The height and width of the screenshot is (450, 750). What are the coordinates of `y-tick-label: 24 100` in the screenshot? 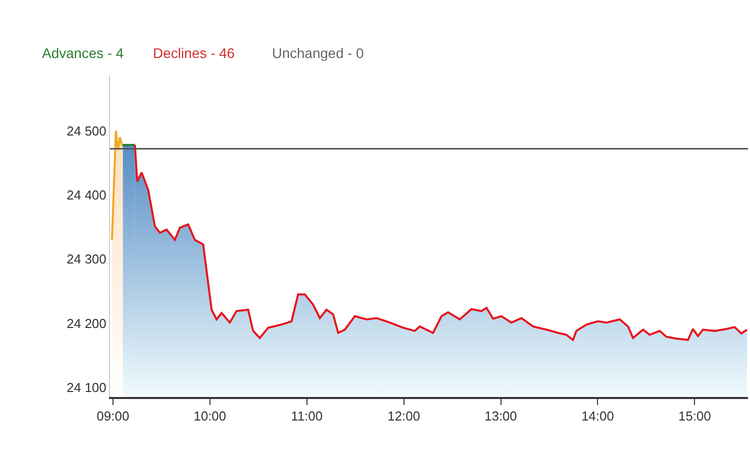 It's located at (86, 387).